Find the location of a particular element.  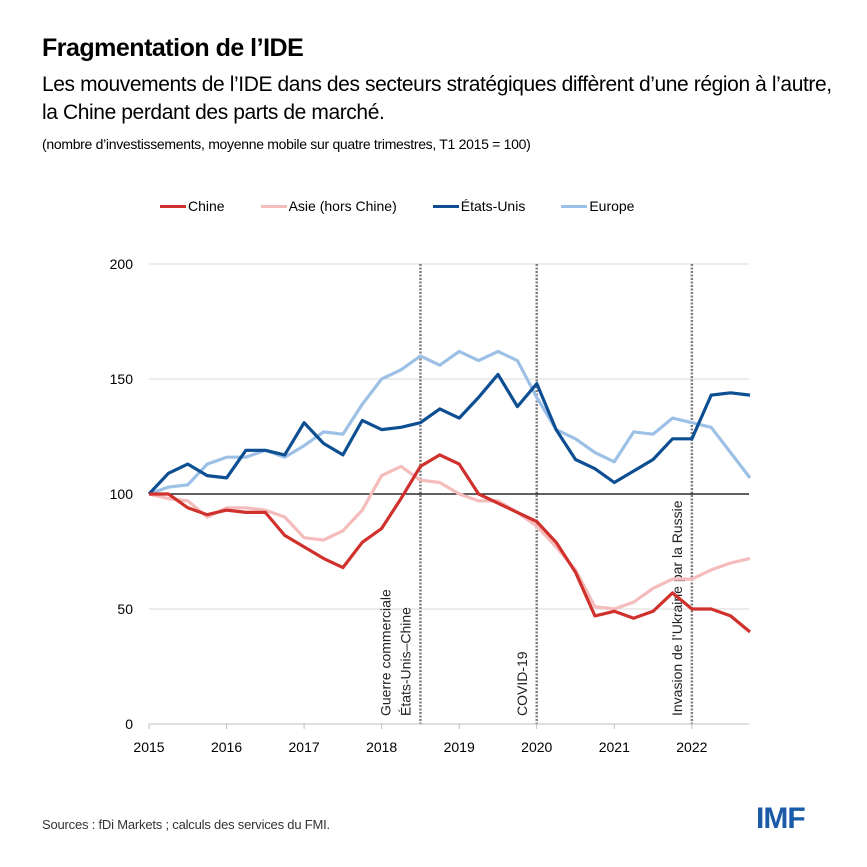

series-line-europe is located at coordinates (450, 422).